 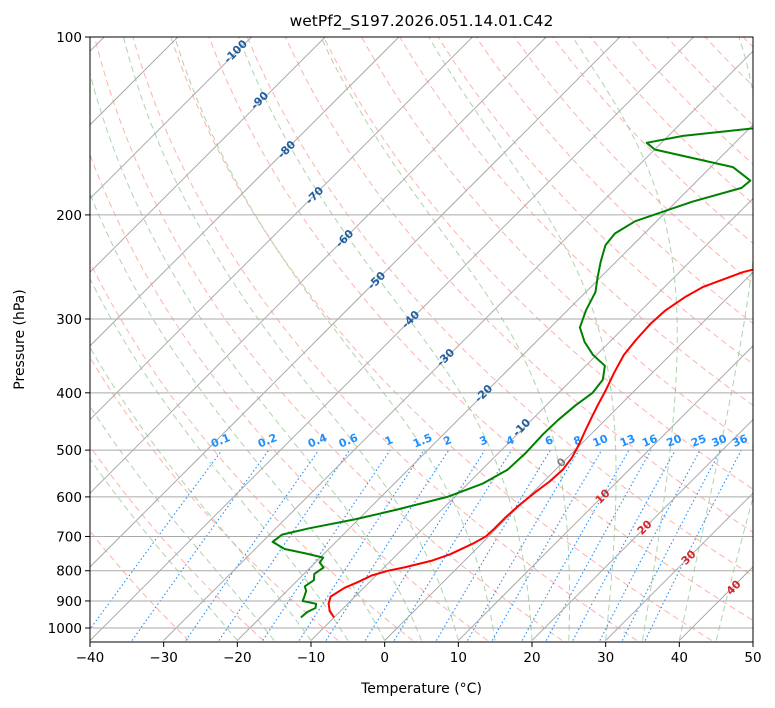 I want to click on x-tick-label: −20, so click(x=237, y=658).